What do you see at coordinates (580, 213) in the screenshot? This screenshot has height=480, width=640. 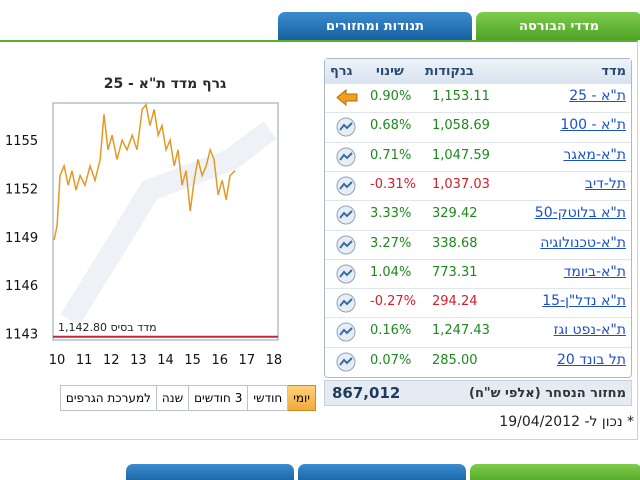 I see `index-link: ת"א בלוטק-50` at bounding box center [580, 213].